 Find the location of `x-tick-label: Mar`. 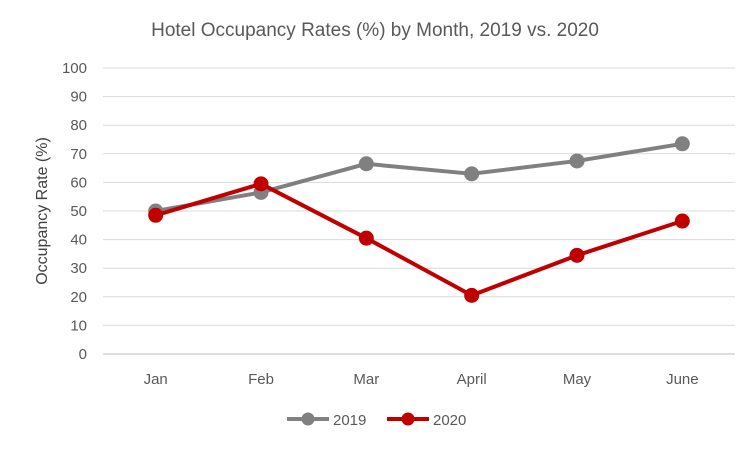

x-tick-label: Mar is located at coordinates (366, 379).